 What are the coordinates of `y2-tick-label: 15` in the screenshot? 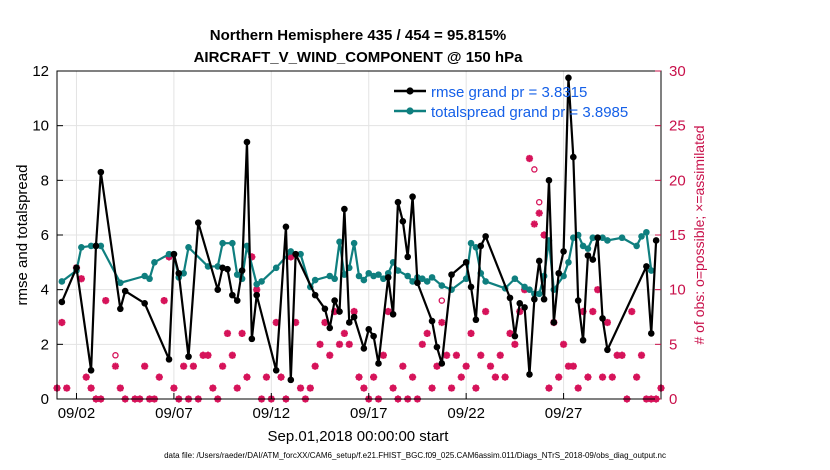 It's located at (677, 235).